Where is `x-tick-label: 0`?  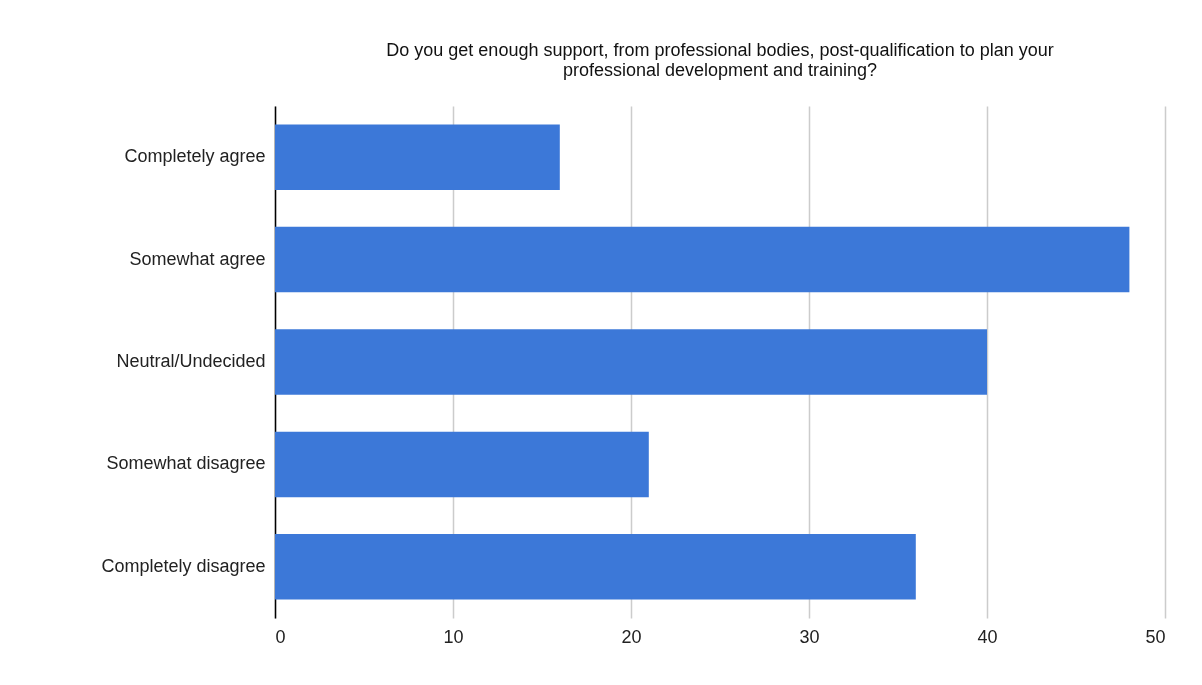
x-tick-label: 0 is located at coordinates (280, 636).